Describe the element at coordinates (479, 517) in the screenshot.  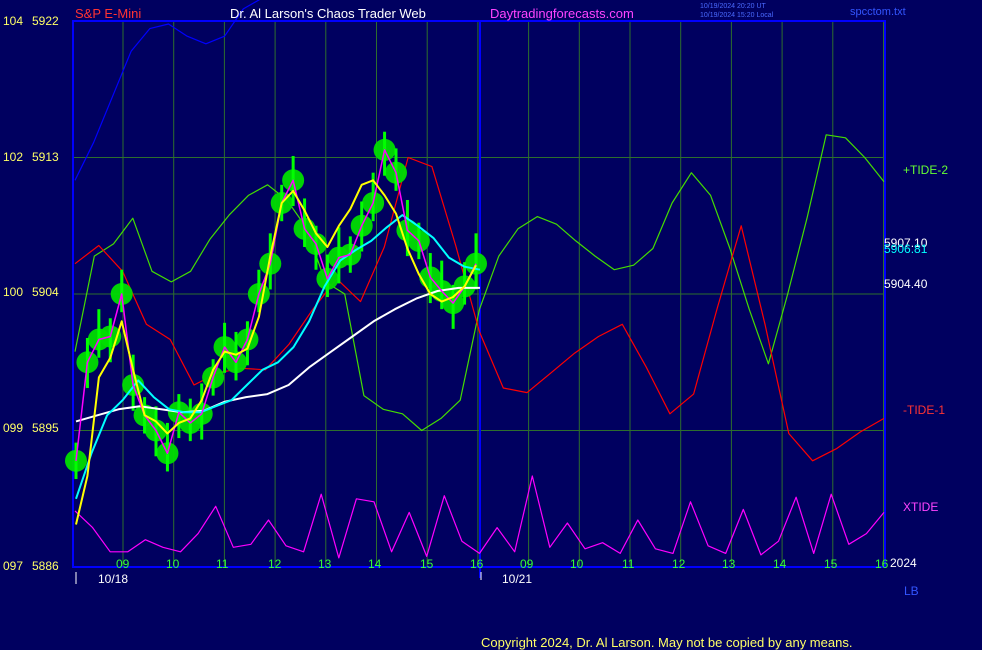
I see `xtide-line` at that location.